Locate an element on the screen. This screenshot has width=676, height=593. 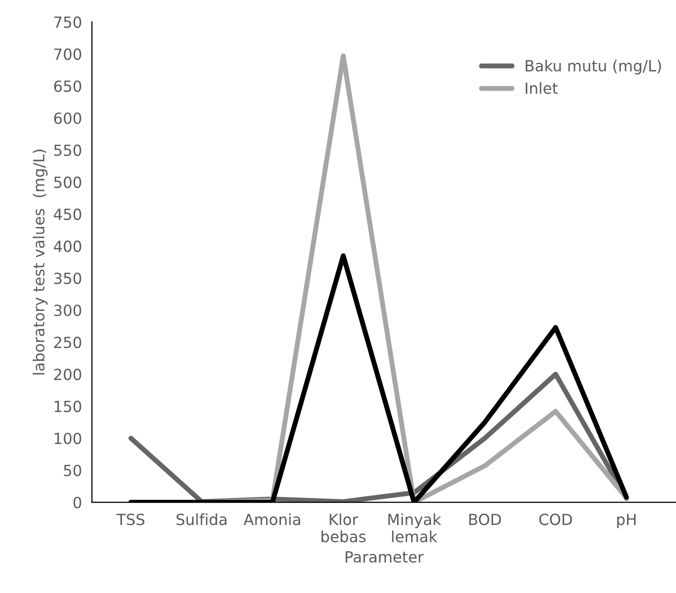
x-tick-label: TSS is located at coordinates (130, 520).